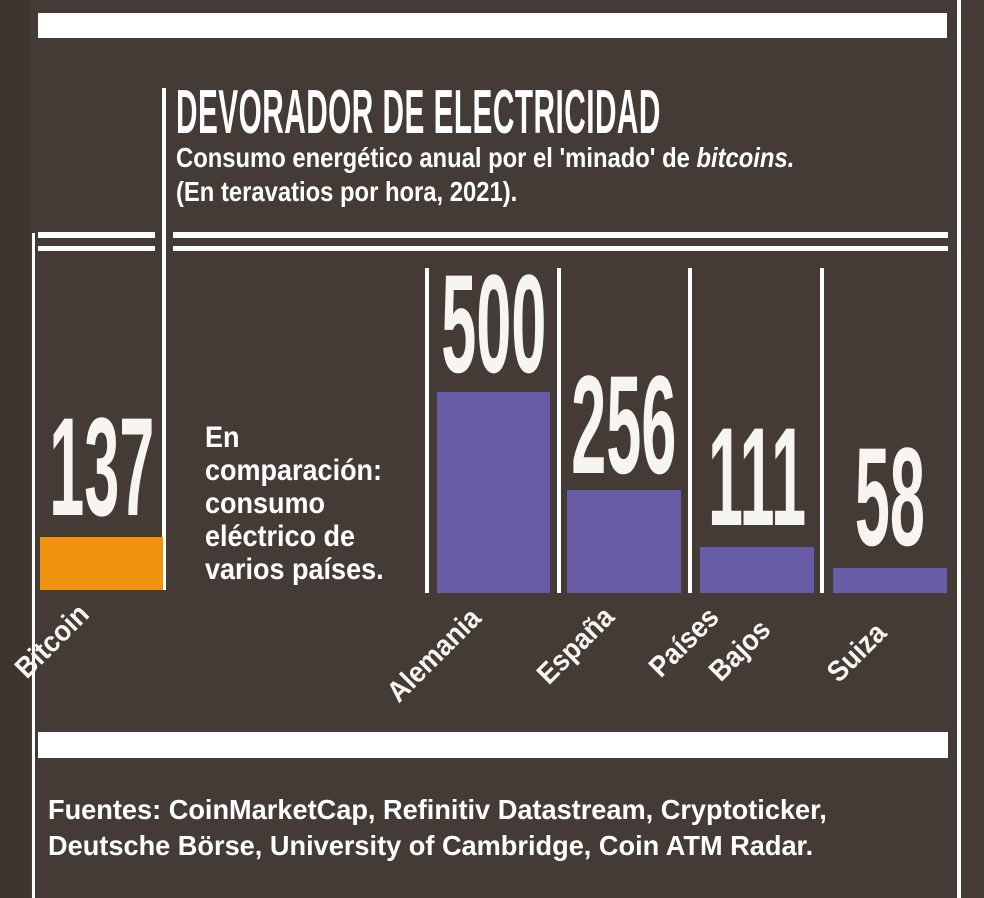 The width and height of the screenshot is (984, 898). Describe the element at coordinates (434, 655) in the screenshot. I see `axis-label-alemania: Alemania` at that location.